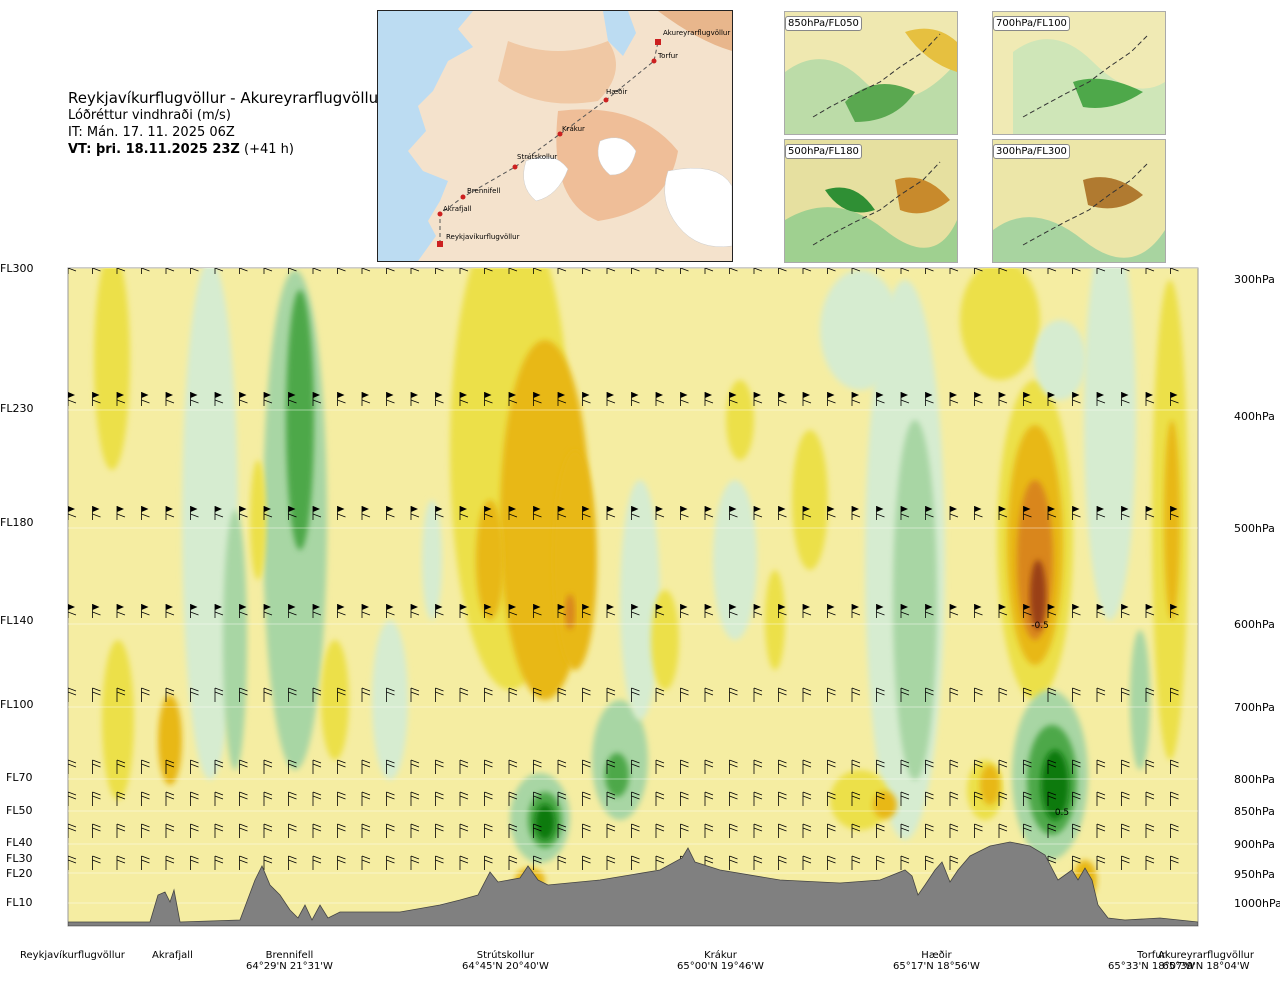  Describe the element at coordinates (1254, 874) in the screenshot. I see `hpa-label-950: 950hPa` at that location.